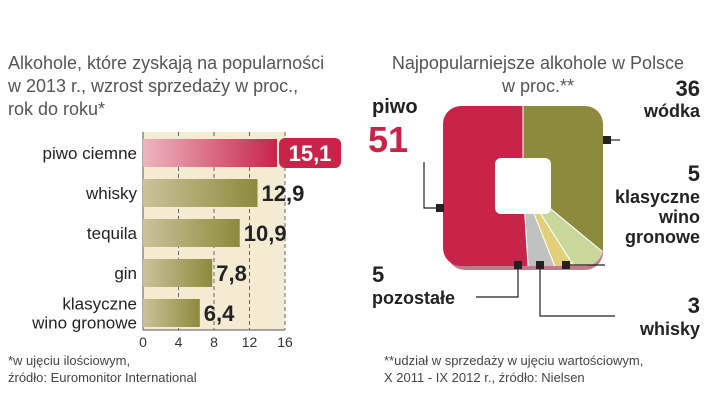 This screenshot has height=413, width=720. What do you see at coordinates (84, 323) in the screenshot?
I see `category-label: wino gronowe` at bounding box center [84, 323].